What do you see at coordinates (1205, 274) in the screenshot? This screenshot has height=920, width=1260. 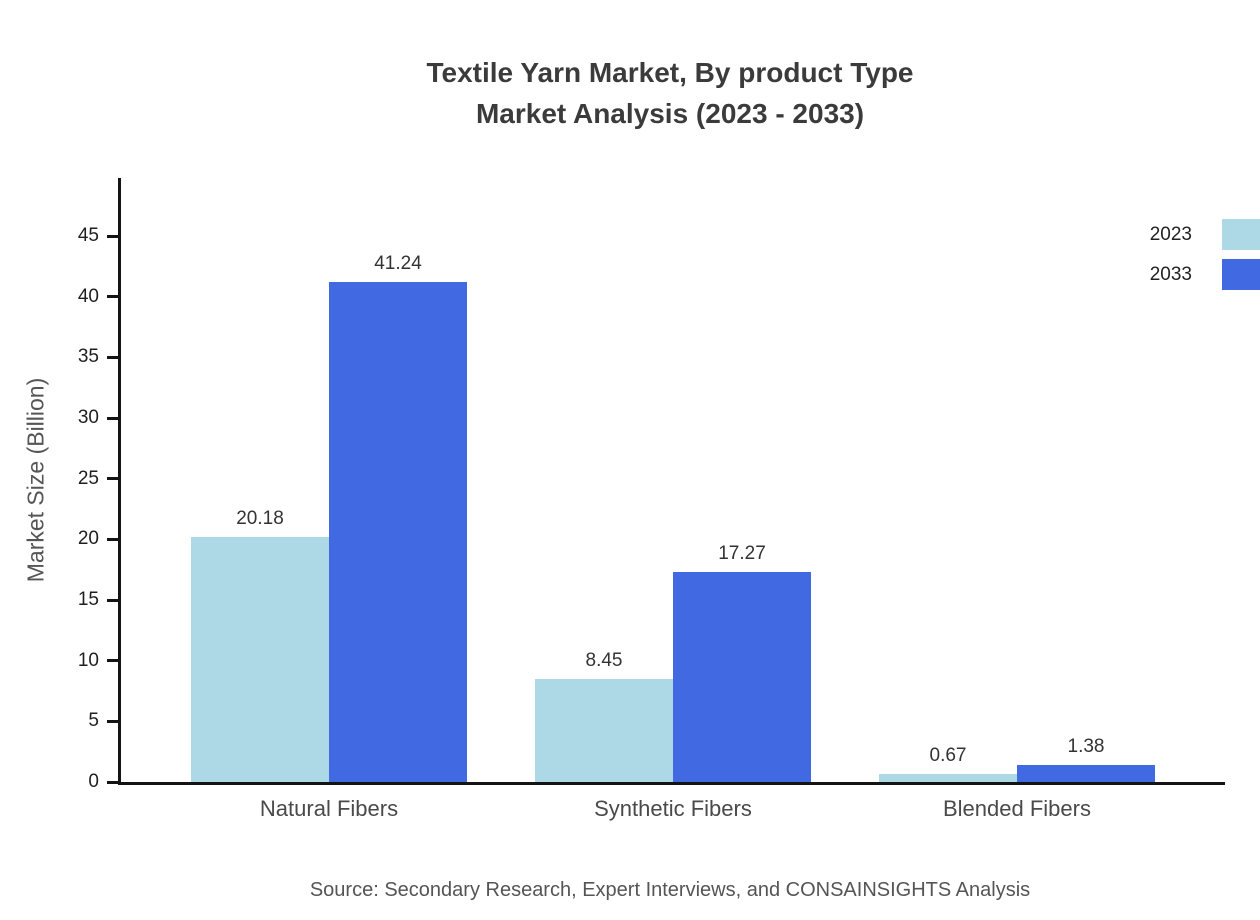 I see `legend-item-2033: 2033` at bounding box center [1205, 274].